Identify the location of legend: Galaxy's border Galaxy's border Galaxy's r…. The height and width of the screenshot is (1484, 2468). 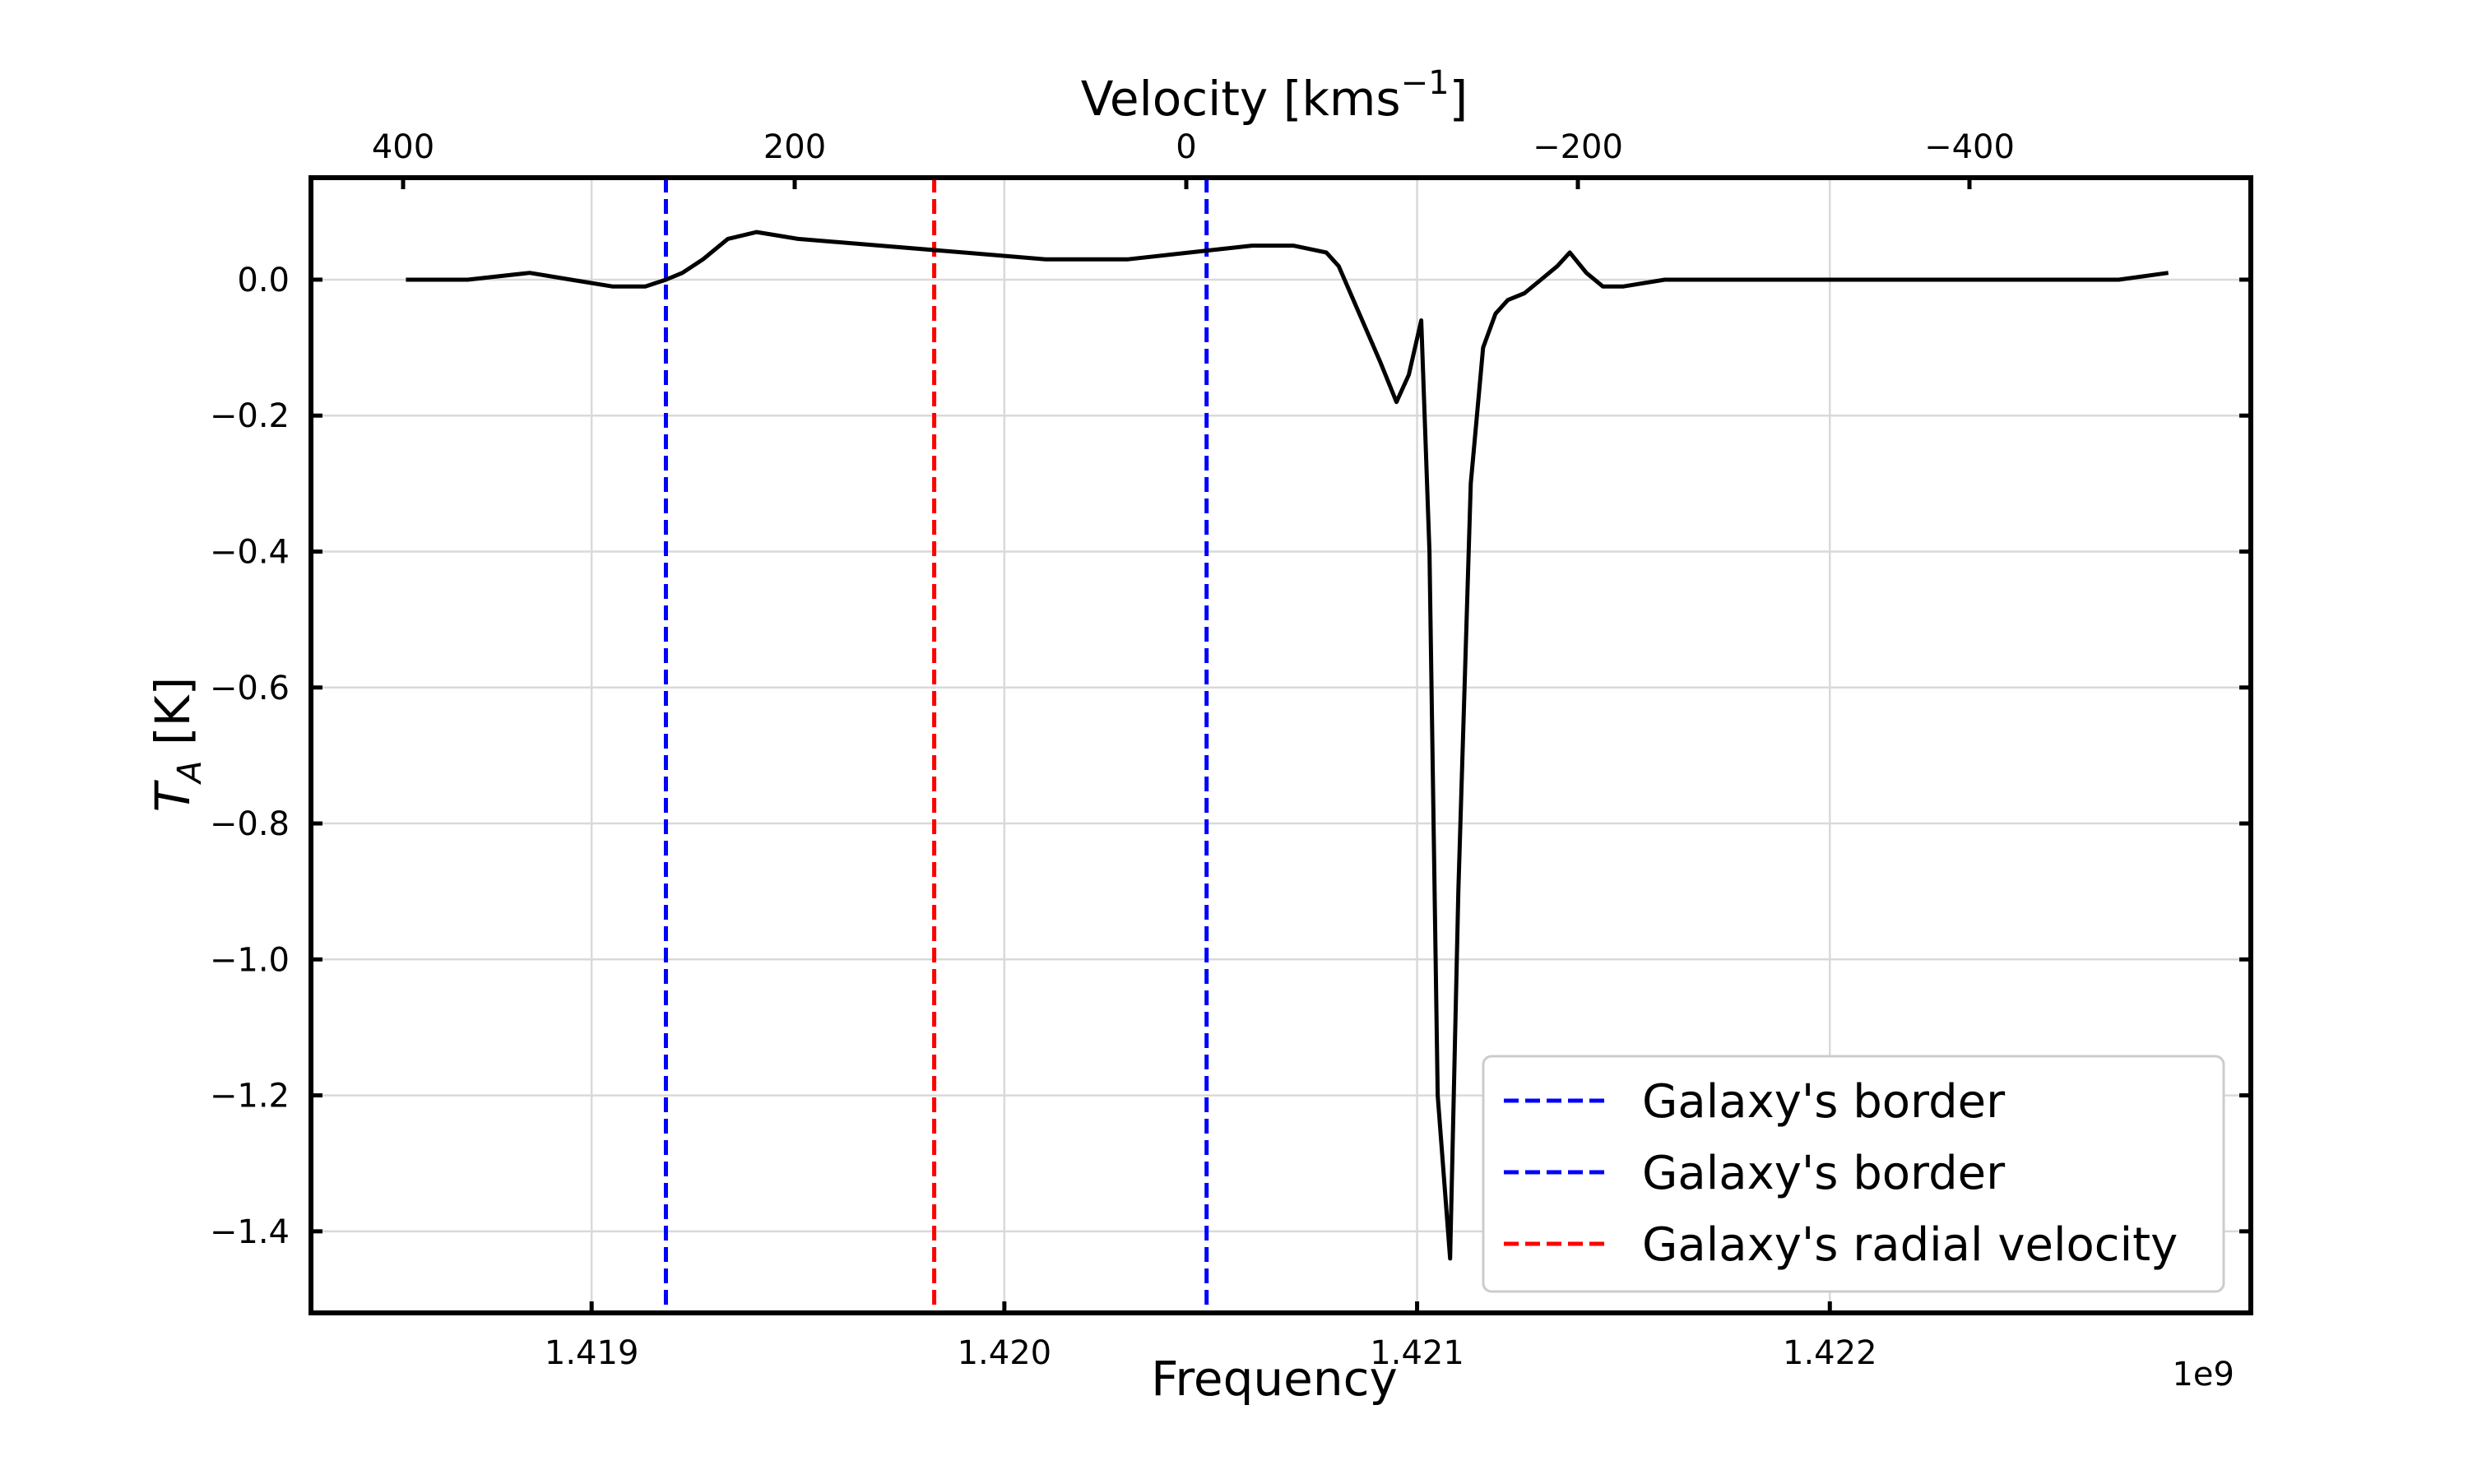
(1853, 1174).